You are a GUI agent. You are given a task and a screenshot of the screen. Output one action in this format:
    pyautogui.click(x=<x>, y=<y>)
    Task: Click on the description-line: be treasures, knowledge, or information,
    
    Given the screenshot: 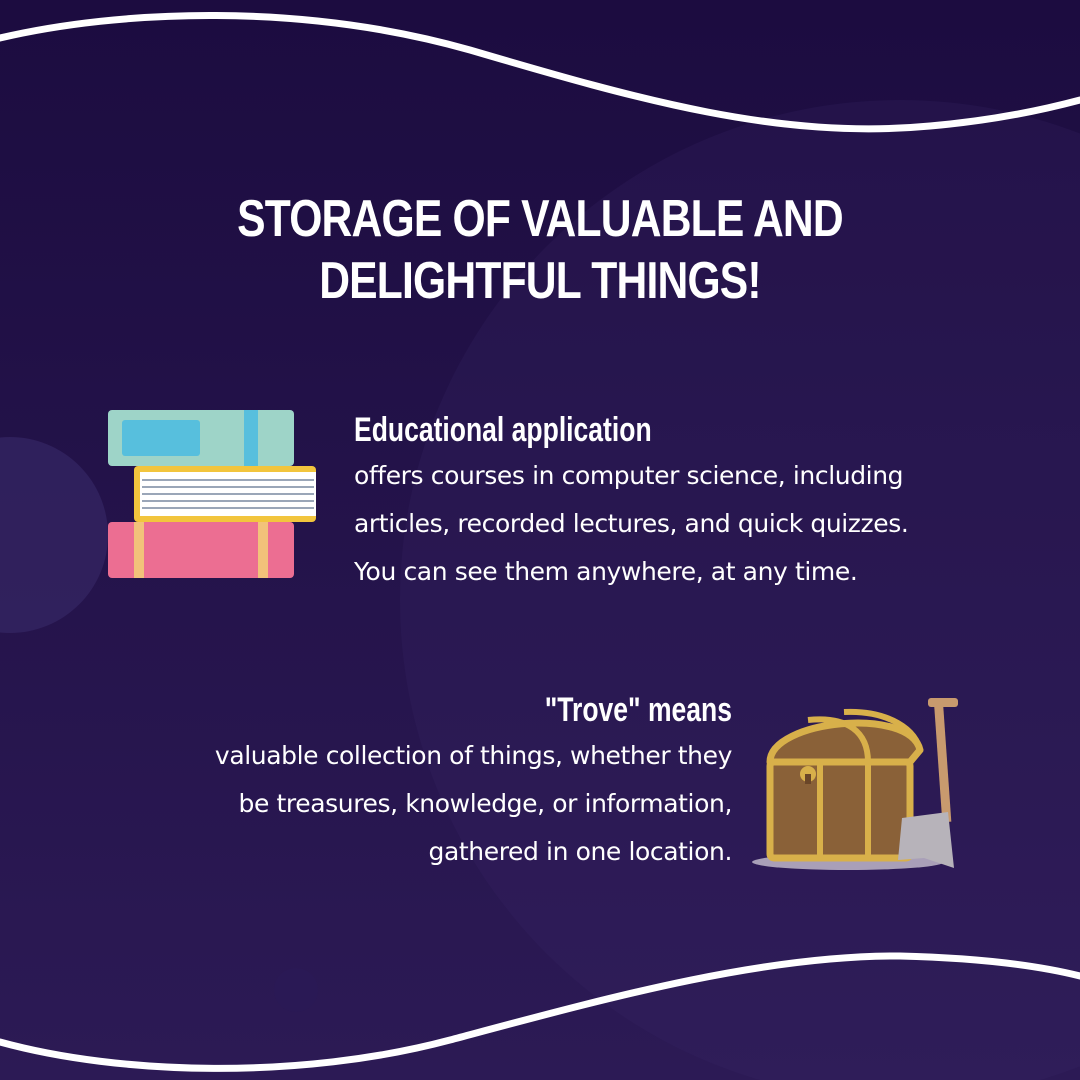 What is the action you would take?
    pyautogui.click(x=485, y=803)
    